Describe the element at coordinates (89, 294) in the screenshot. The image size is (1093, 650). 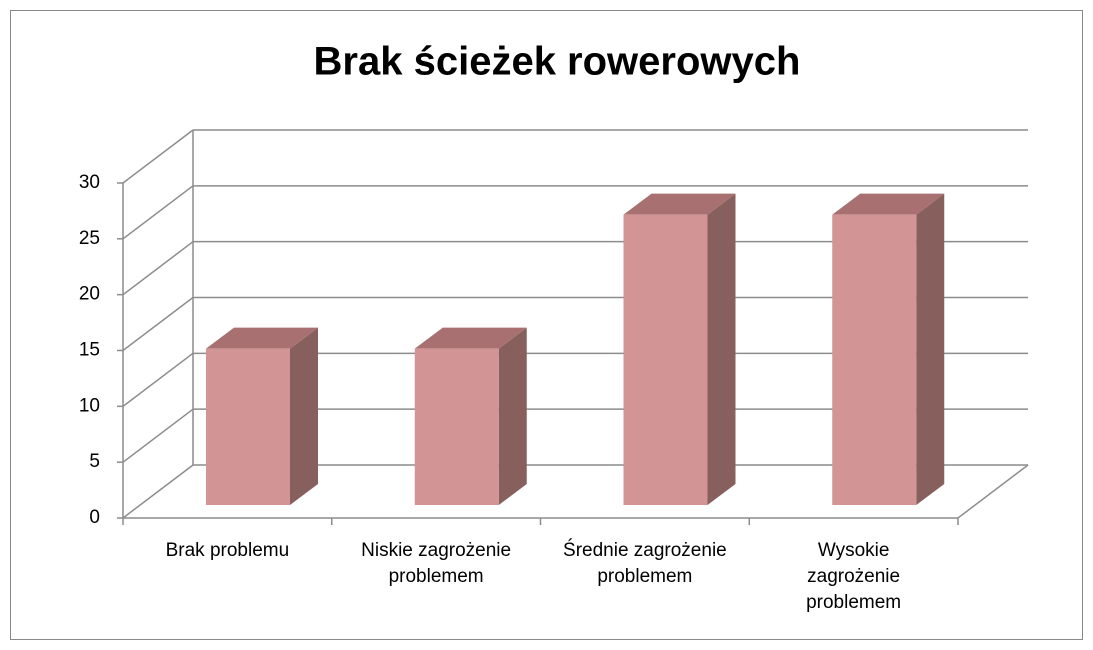
I see `y-tick-label: 20` at that location.